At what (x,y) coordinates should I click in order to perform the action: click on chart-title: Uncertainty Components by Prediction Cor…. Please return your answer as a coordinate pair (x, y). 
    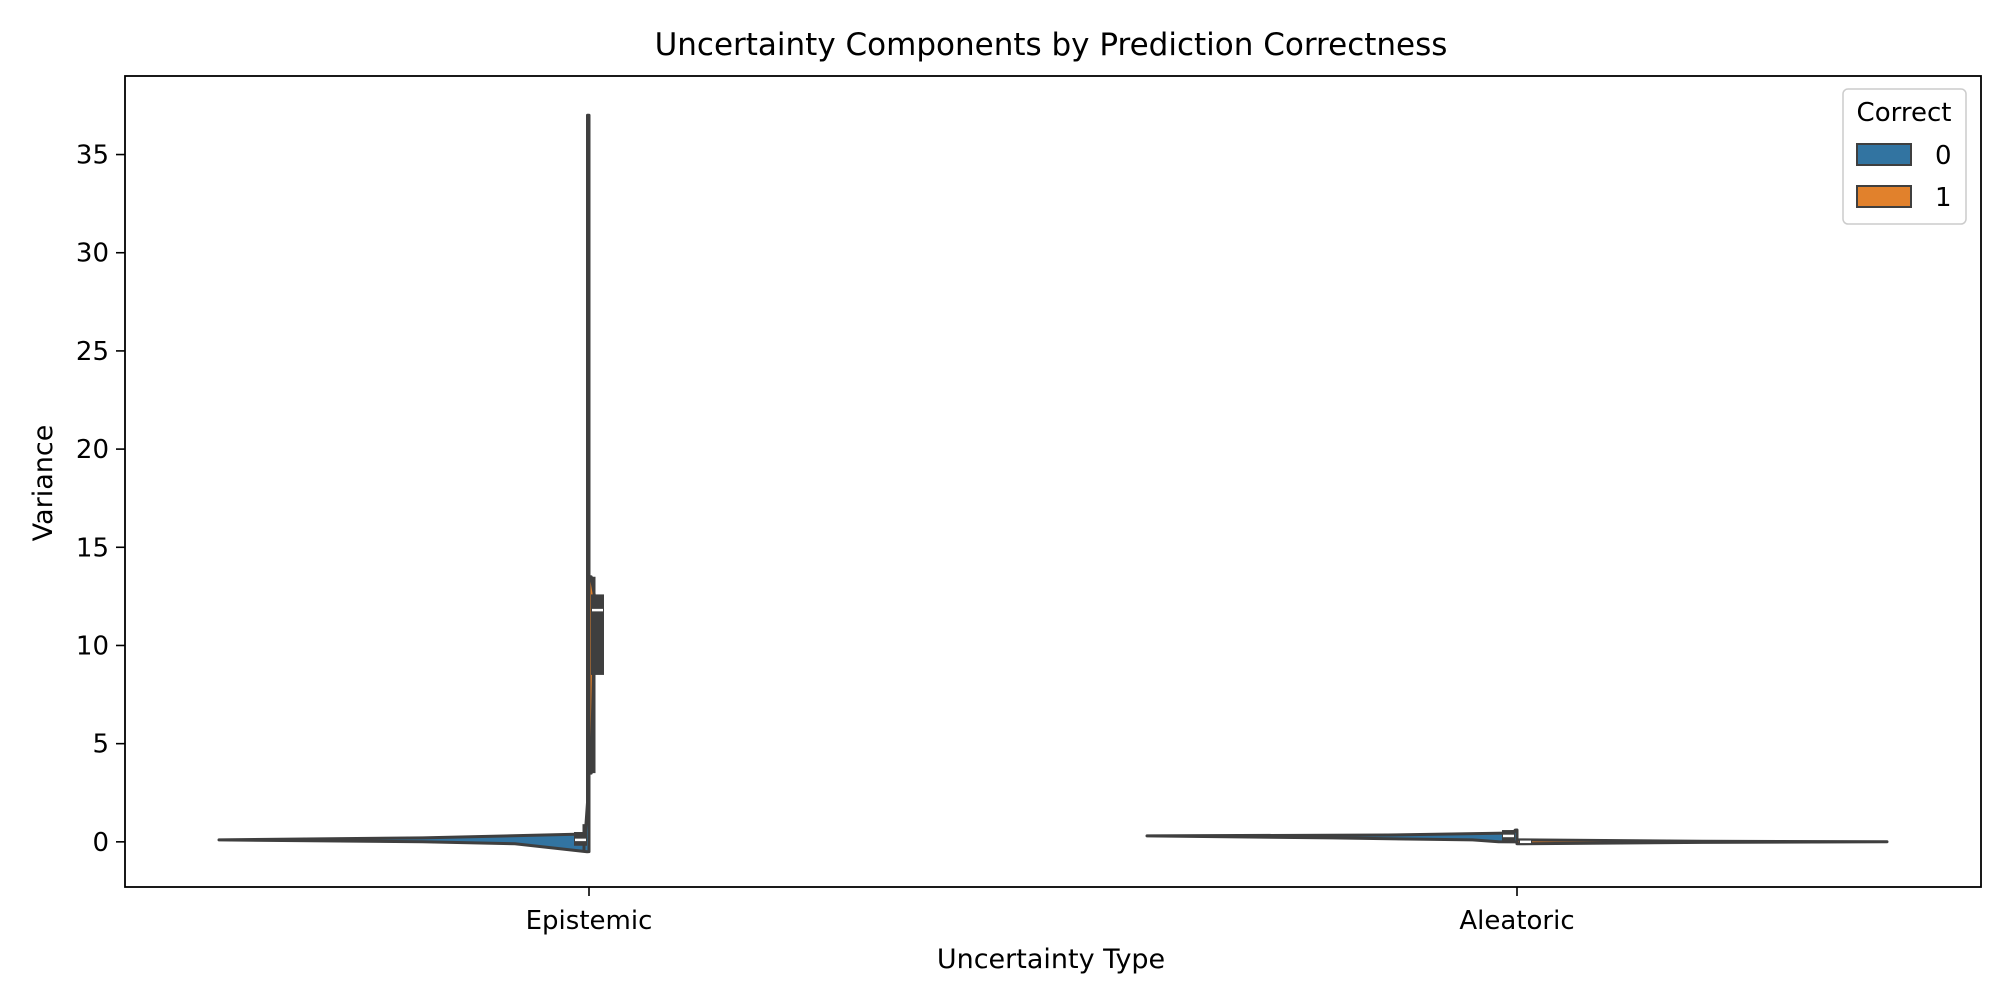
    Looking at the image, I should click on (1051, 45).